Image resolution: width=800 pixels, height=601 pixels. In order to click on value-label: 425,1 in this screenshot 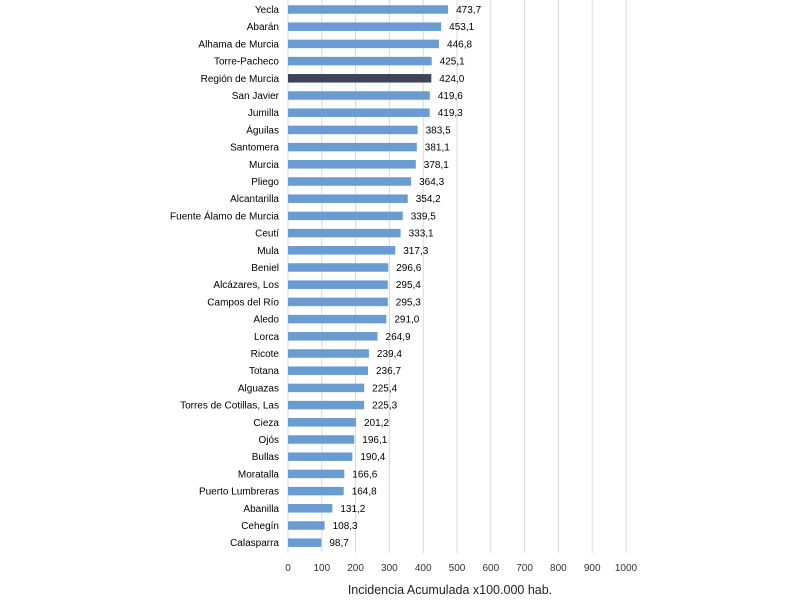, I will do `click(452, 62)`.